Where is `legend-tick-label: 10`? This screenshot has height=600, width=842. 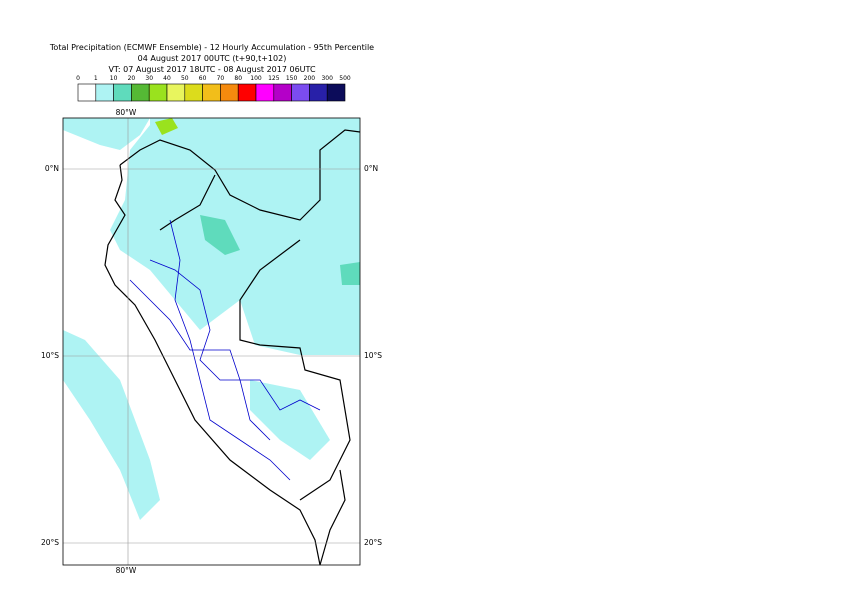 legend-tick-label: 10 is located at coordinates (114, 78).